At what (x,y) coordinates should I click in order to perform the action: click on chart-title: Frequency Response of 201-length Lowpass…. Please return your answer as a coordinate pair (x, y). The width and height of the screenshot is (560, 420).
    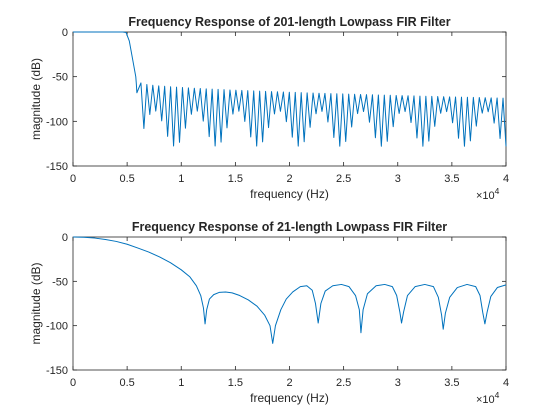
    Looking at the image, I should click on (289, 22).